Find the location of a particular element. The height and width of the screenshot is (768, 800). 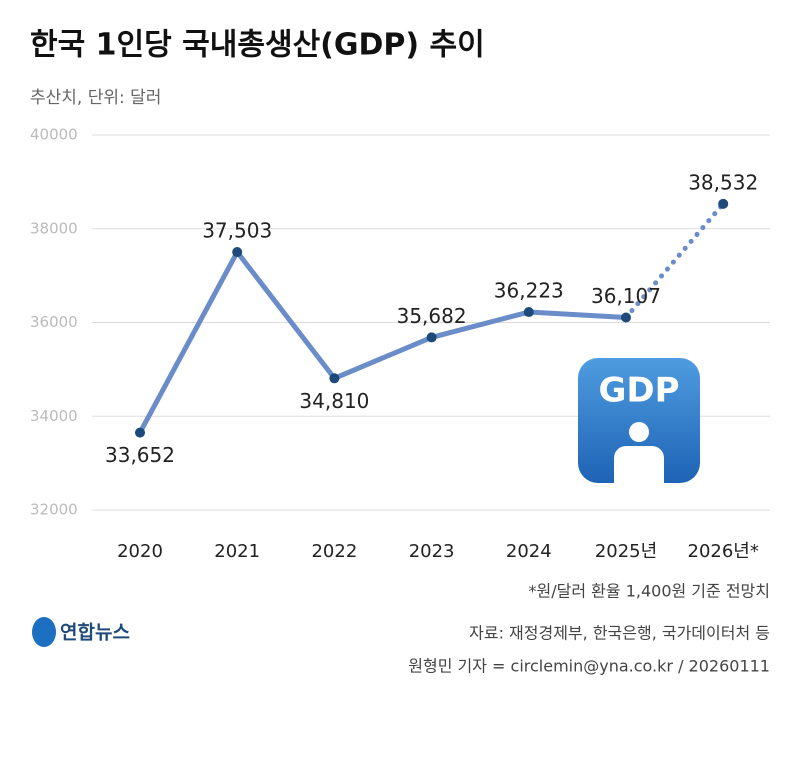

line is located at coordinates (382, 341).